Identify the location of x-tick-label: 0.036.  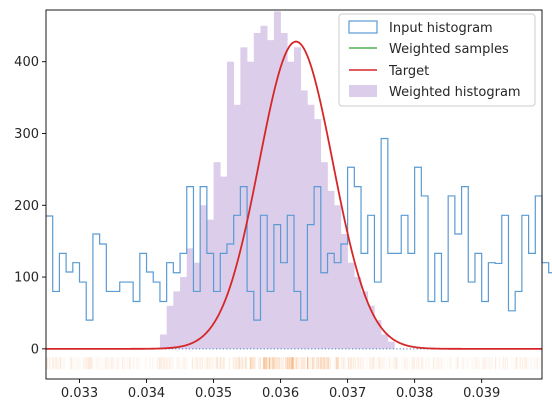
(280, 393).